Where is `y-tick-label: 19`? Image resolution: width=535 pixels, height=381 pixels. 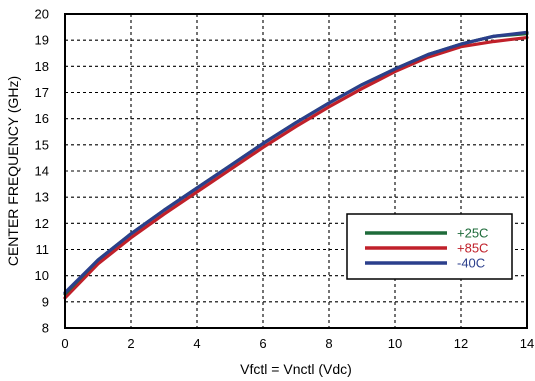
y-tick-label: 19 is located at coordinates (42, 40).